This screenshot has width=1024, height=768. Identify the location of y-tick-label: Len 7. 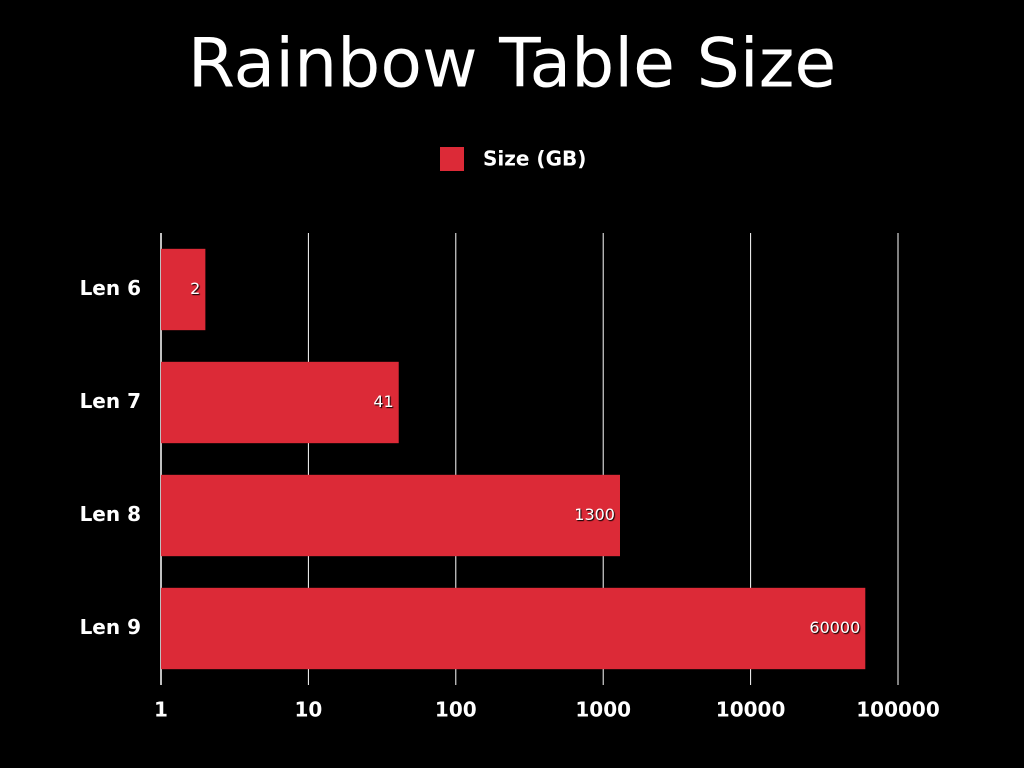
(110, 401).